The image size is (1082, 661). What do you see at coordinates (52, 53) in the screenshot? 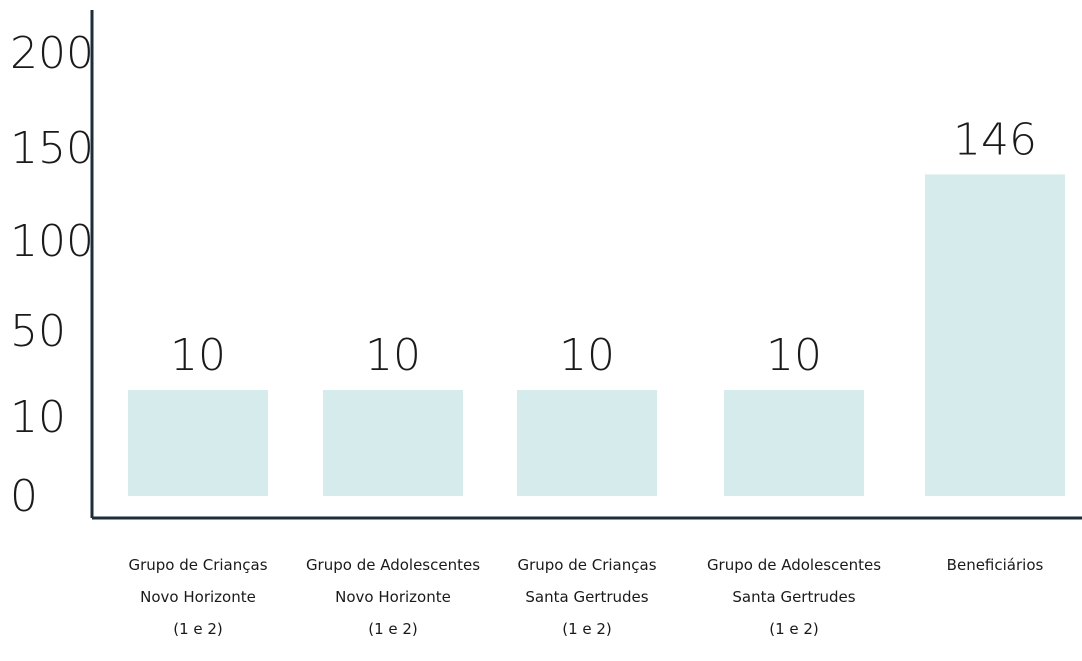
I see `y-tick-label: 200` at bounding box center [52, 53].